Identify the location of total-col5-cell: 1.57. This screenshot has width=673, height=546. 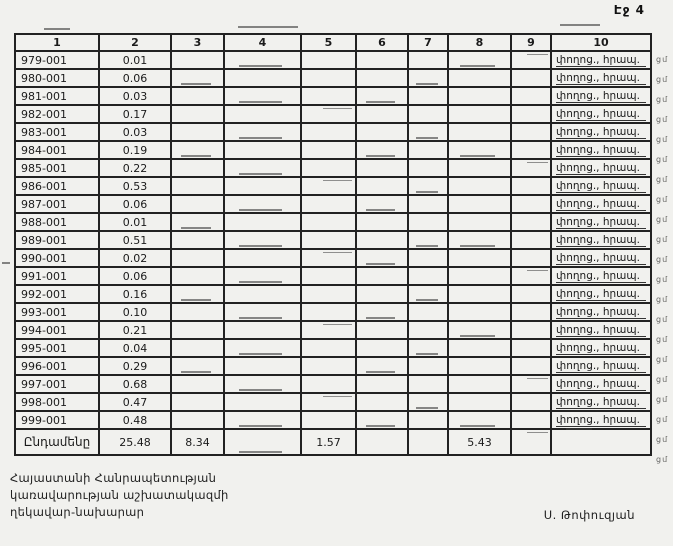
(328, 442).